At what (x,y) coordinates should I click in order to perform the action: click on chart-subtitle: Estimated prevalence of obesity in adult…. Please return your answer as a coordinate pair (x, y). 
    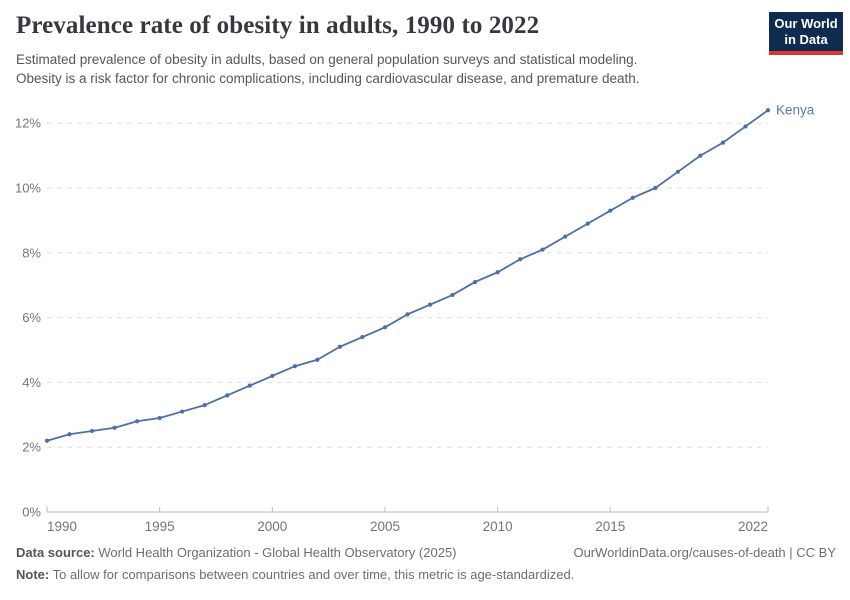
    Looking at the image, I should click on (376, 69).